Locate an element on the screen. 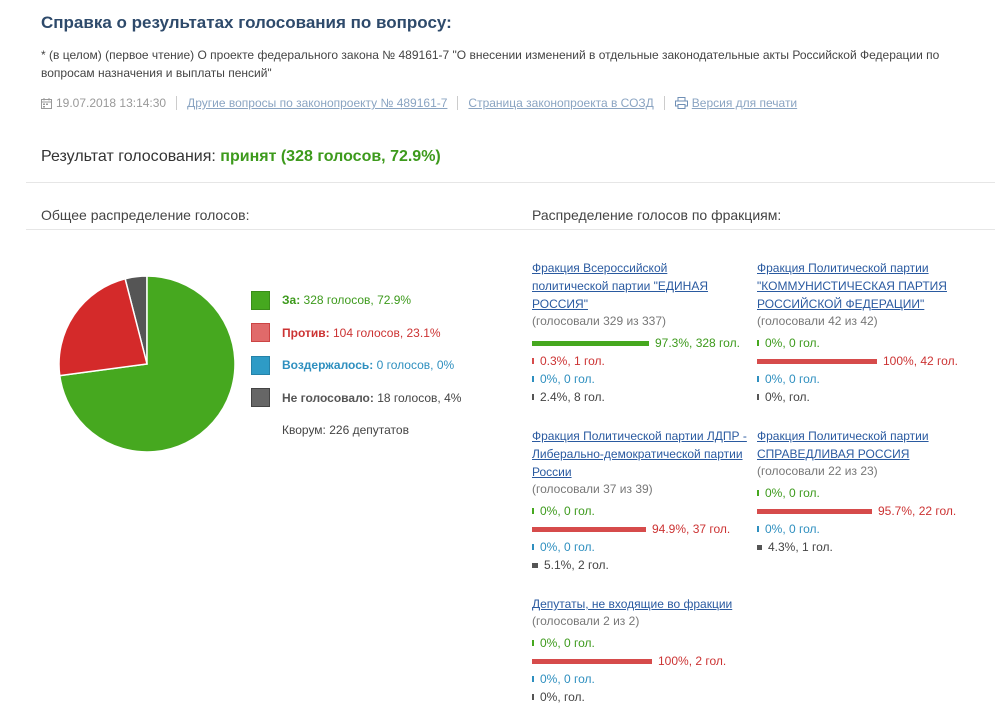 The width and height of the screenshot is (995, 727). legend-for: За: 328 голосов, 72.9% is located at coordinates (356, 300).